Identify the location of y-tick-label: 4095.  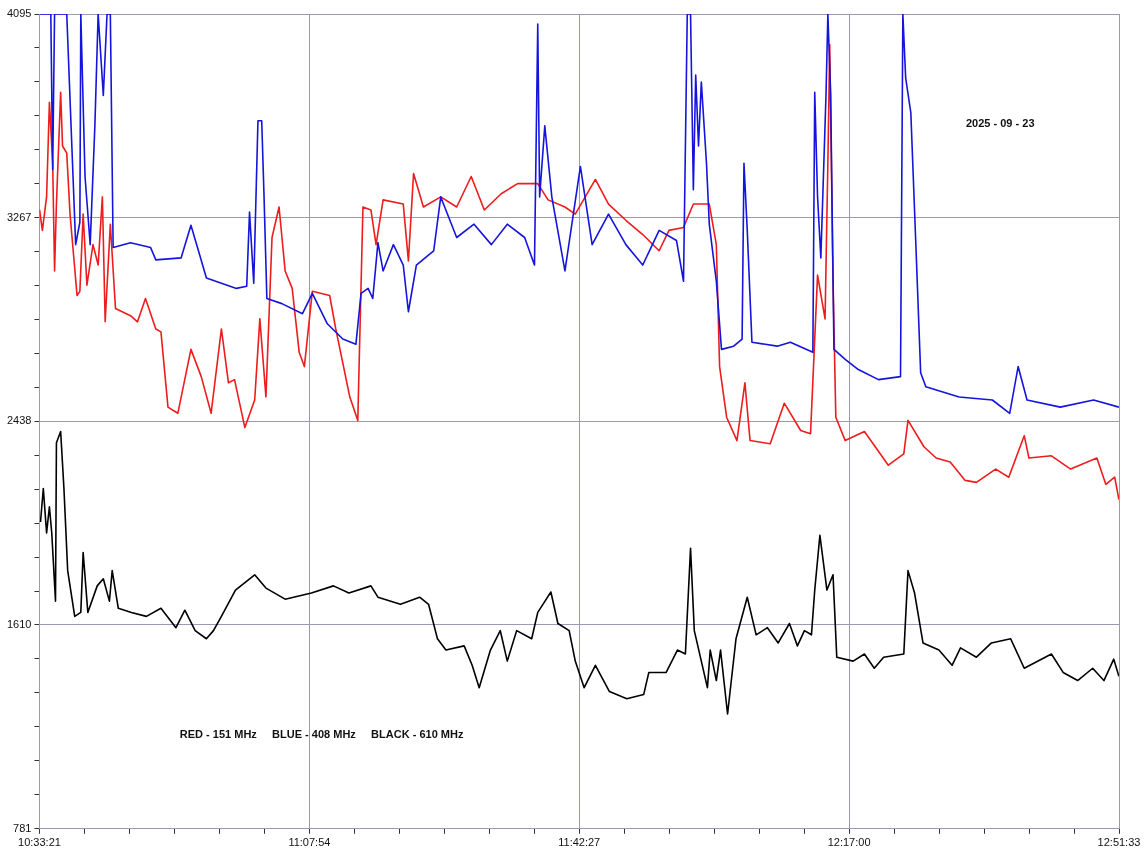
(19, 13).